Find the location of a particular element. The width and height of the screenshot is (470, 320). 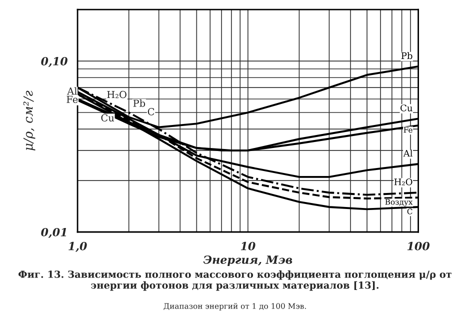

series-label: Cu is located at coordinates (406, 108).